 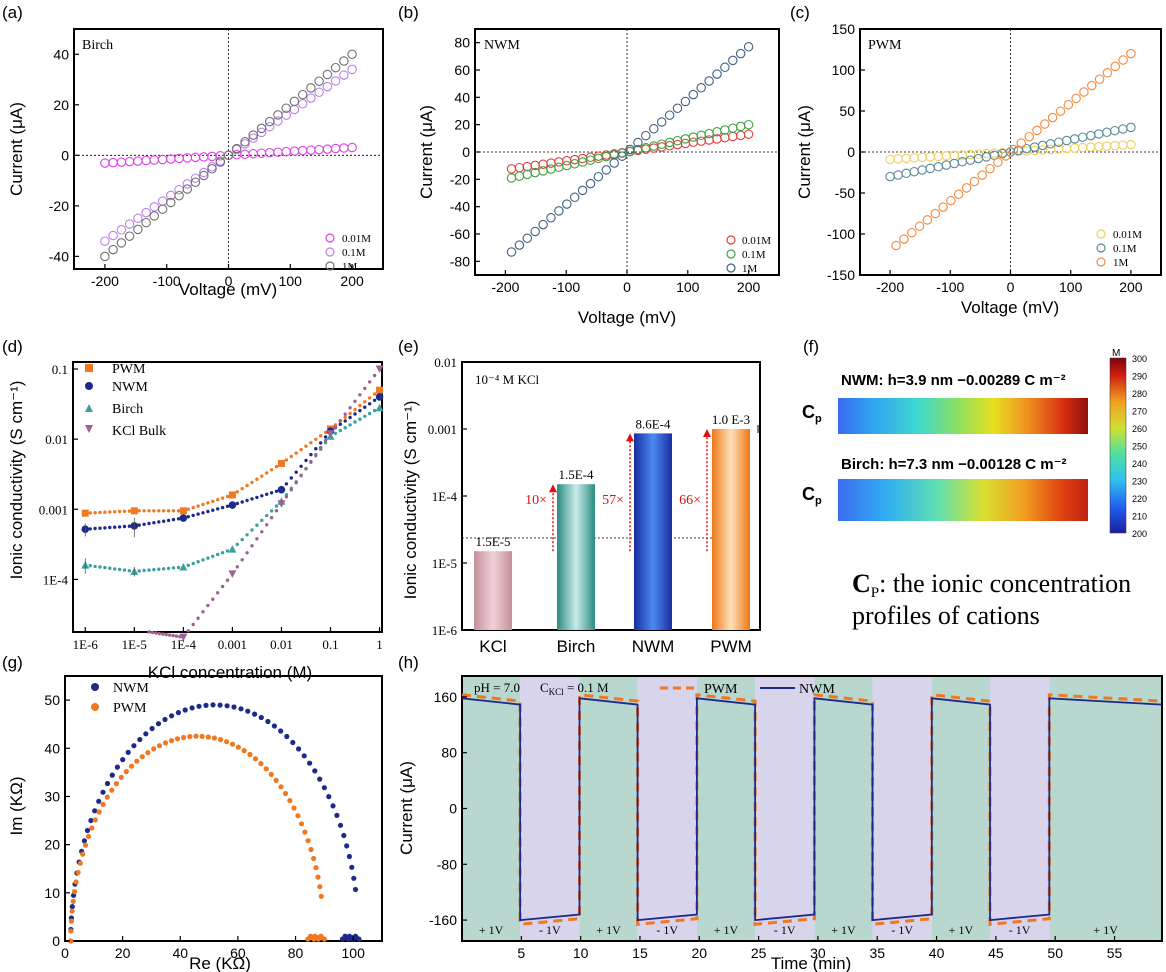 I want to click on y-tick-label: 0, so click(x=466, y=152).